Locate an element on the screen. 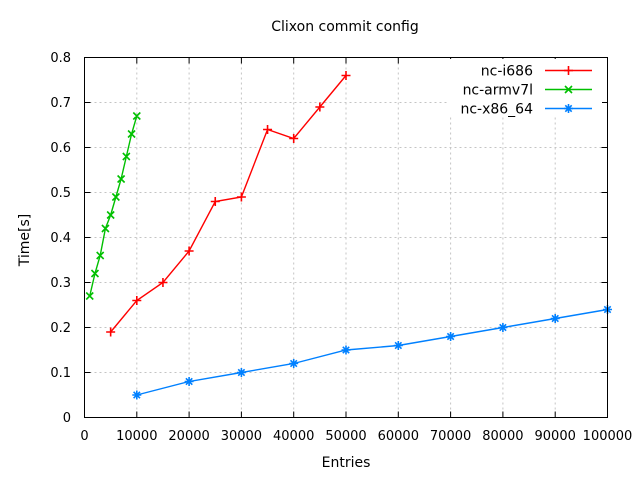 This screenshot has height=480, width=640. y-tick-label: 0.6 is located at coordinates (60, 148).